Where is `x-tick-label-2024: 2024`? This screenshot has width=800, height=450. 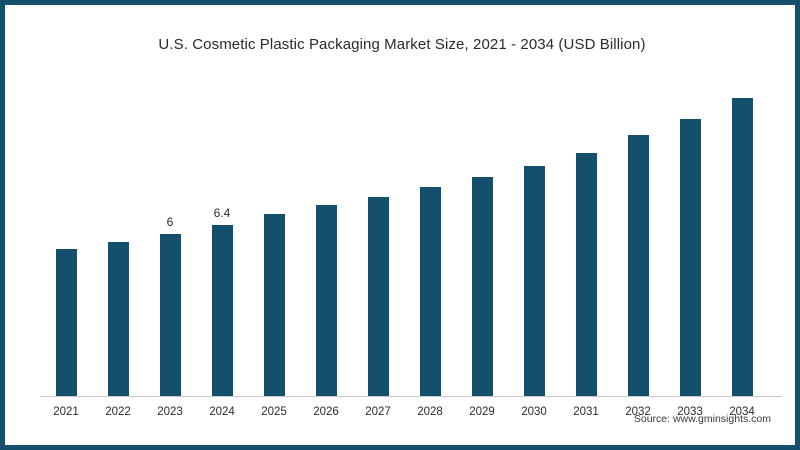
x-tick-label-2024: 2024 is located at coordinates (222, 412).